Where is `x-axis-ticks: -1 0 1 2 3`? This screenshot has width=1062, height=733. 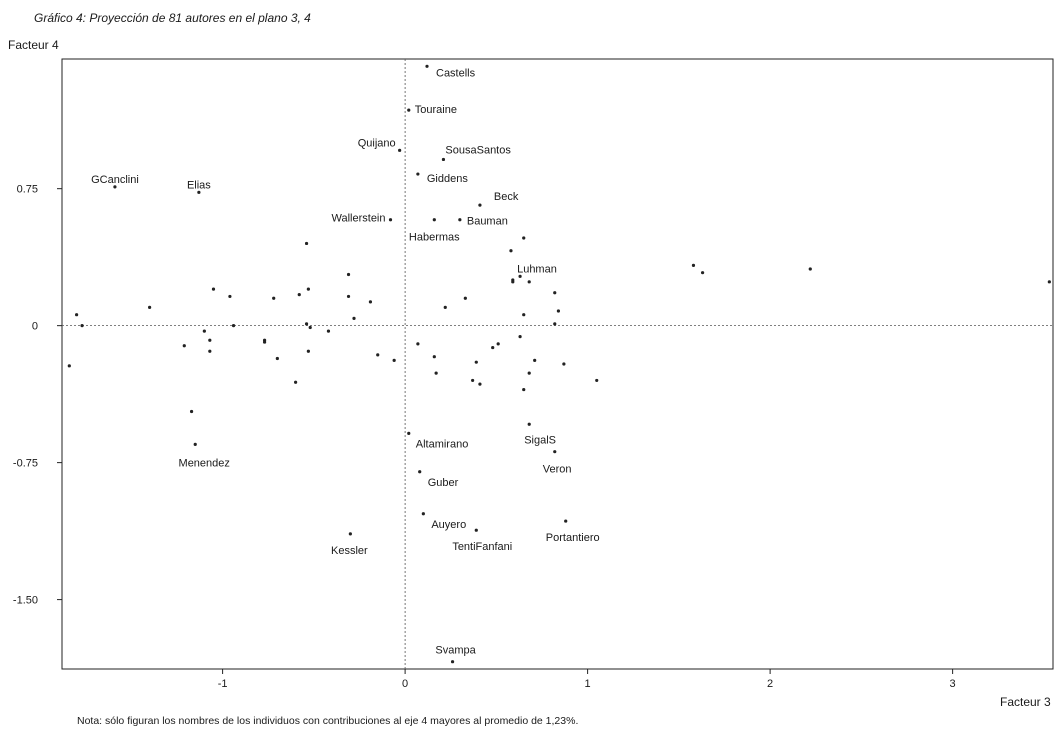
x-axis-ticks: -1 0 1 2 3 is located at coordinates (587, 679).